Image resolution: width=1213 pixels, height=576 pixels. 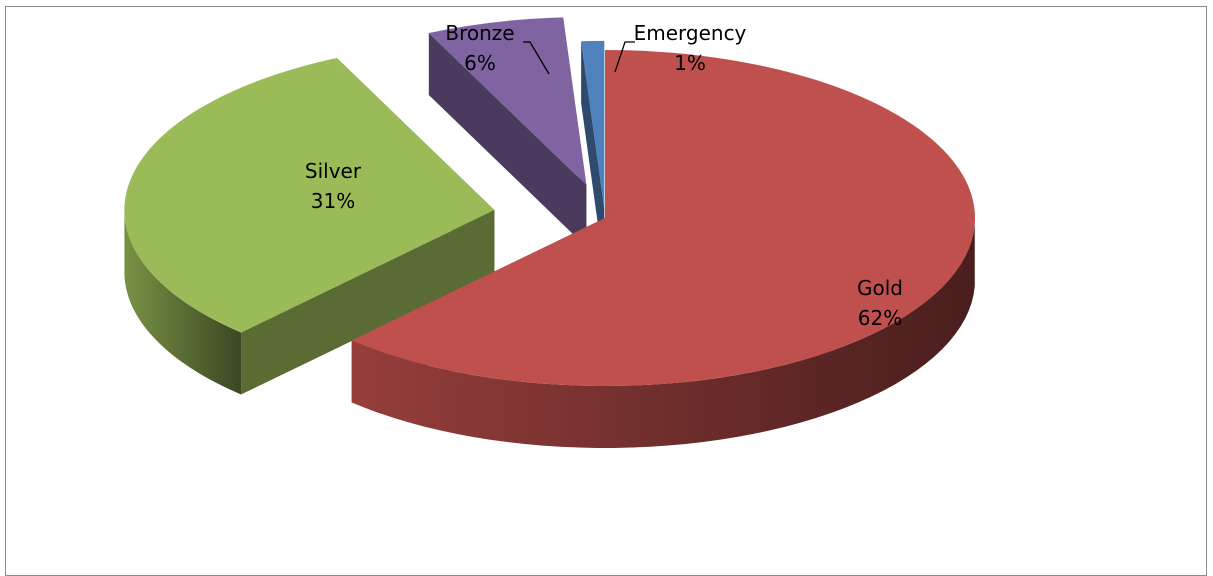 What do you see at coordinates (333, 201) in the screenshot?
I see `data-label-silver-percent: 31%` at bounding box center [333, 201].